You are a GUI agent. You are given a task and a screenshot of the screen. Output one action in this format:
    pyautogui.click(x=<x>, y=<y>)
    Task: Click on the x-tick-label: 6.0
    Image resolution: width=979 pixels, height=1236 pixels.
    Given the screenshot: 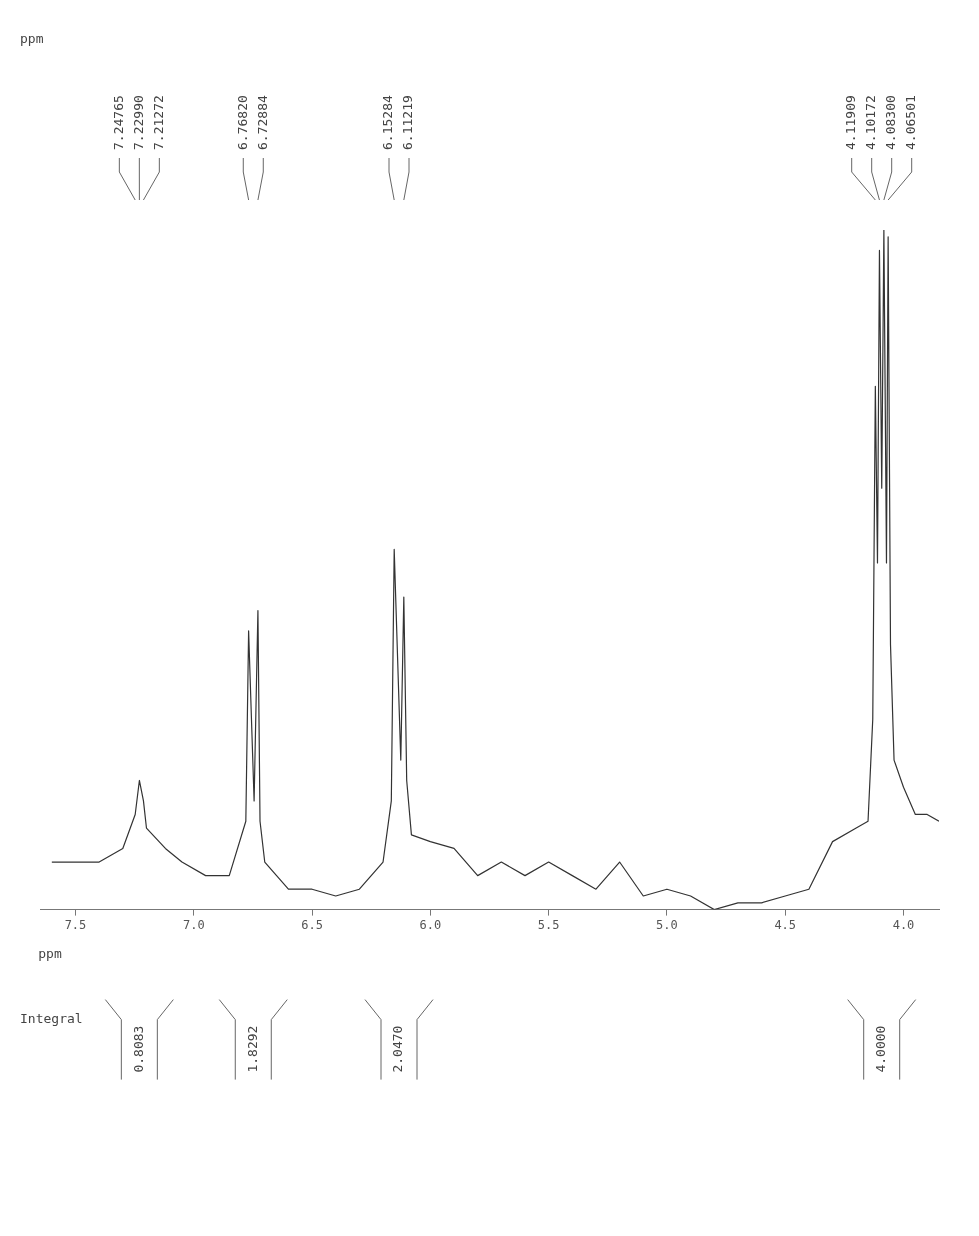 What is the action you would take?
    pyautogui.click(x=430, y=924)
    